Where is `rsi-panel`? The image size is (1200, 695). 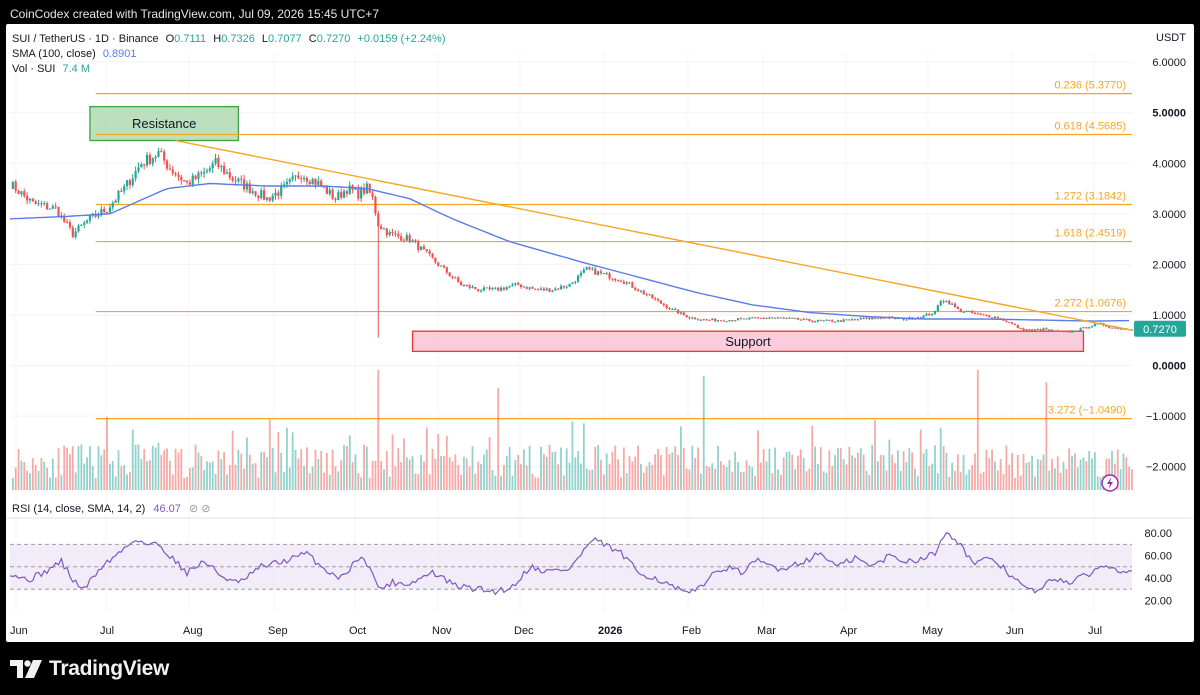
rsi-panel is located at coordinates (600, 556).